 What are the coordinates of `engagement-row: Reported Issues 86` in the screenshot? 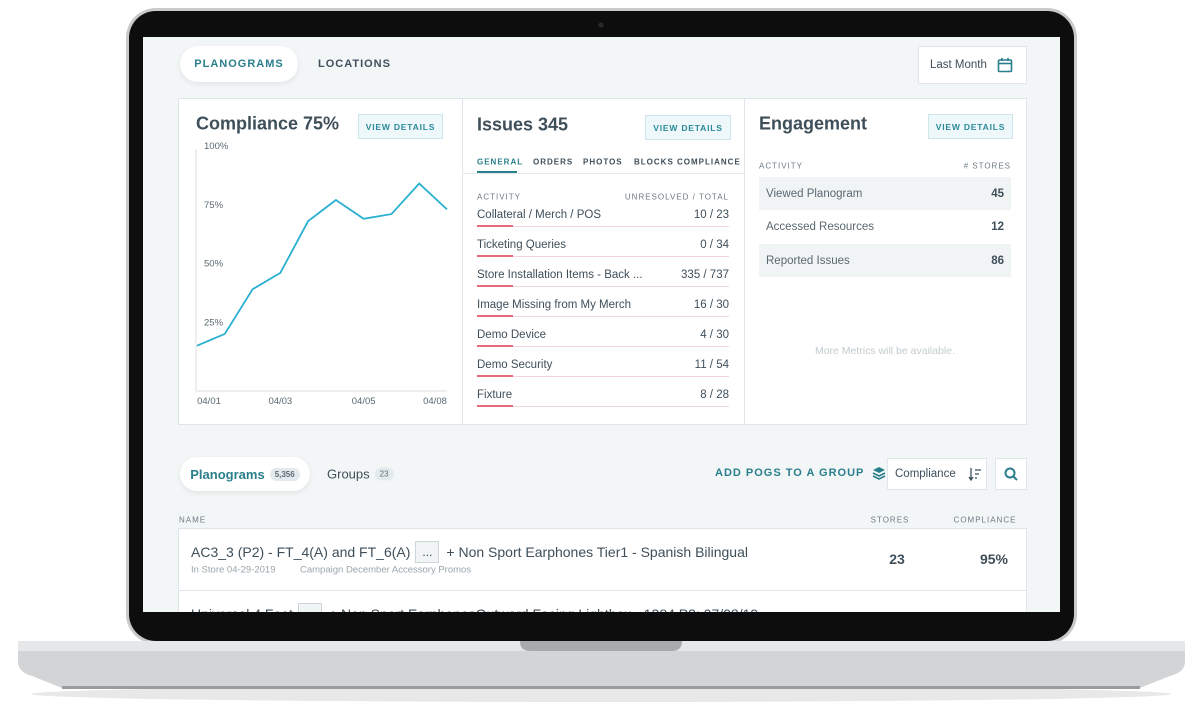 It's located at (885, 260).